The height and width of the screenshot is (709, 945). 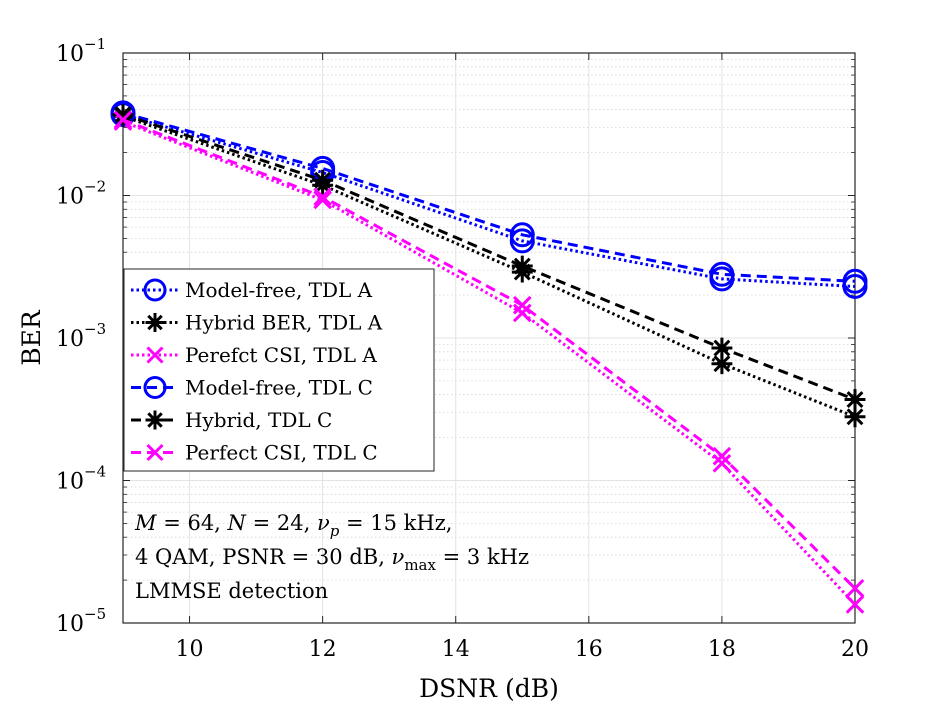 I want to click on legend-item: Hybrid BER, TDL A, so click(x=257, y=323).